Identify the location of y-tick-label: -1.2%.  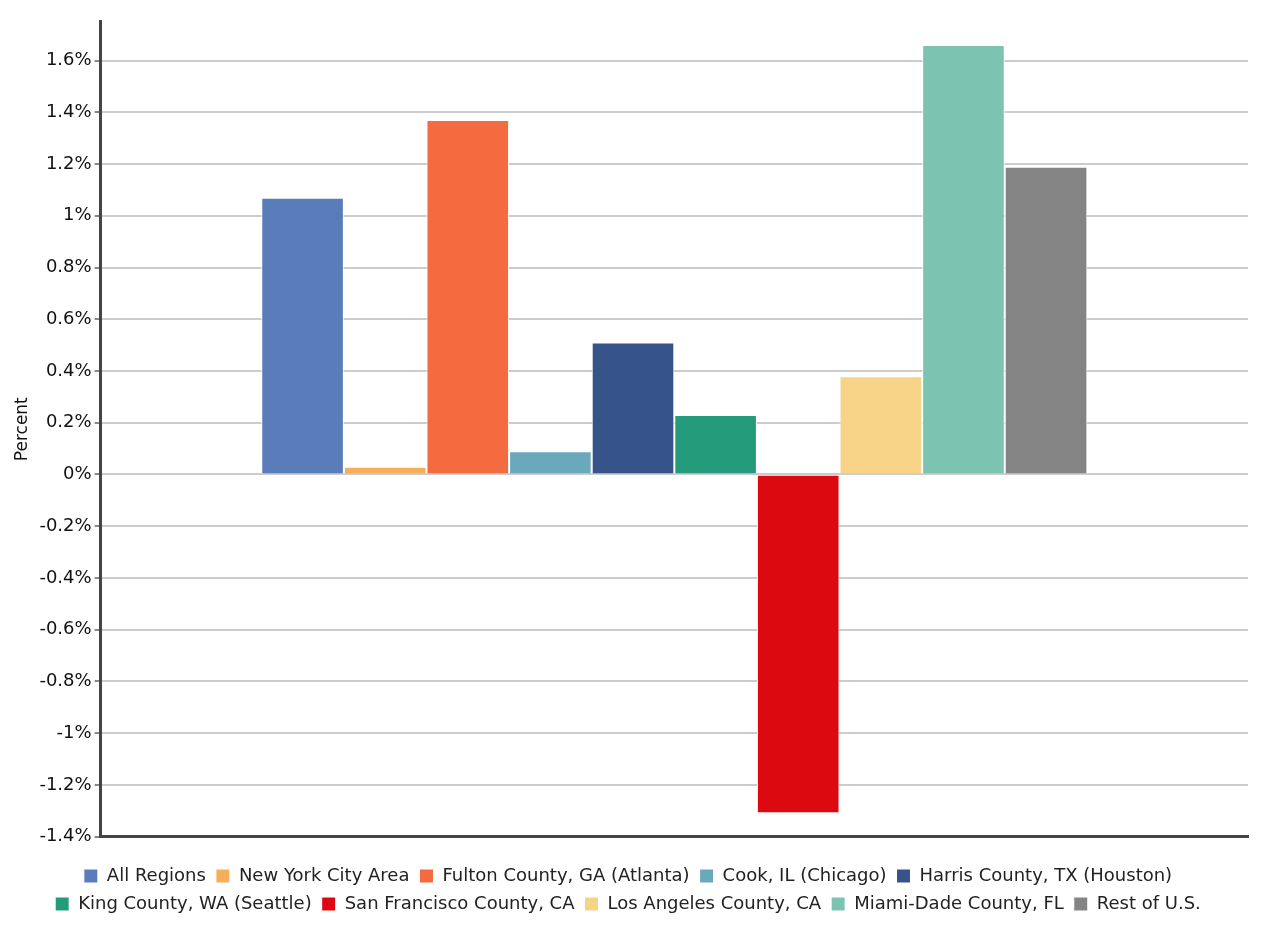
(65, 783).